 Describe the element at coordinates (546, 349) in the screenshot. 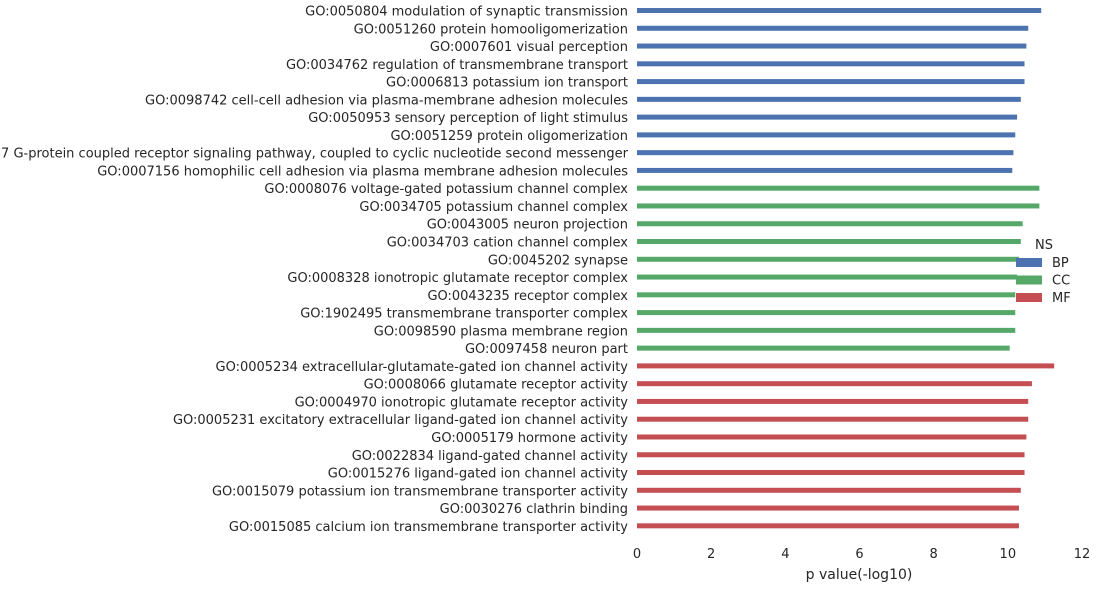

I see `category-label: GO:0097458 neuron part` at that location.